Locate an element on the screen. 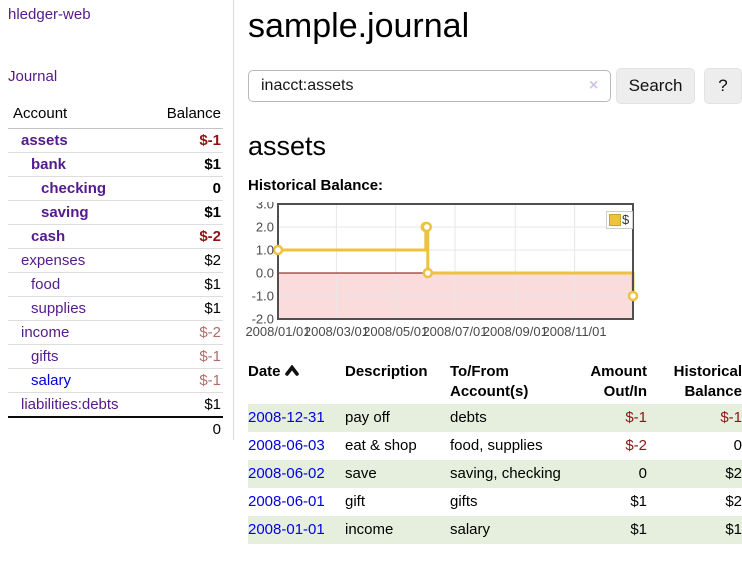 The image size is (742, 582). x-tick-label: 2008/07/01 is located at coordinates (454, 331).